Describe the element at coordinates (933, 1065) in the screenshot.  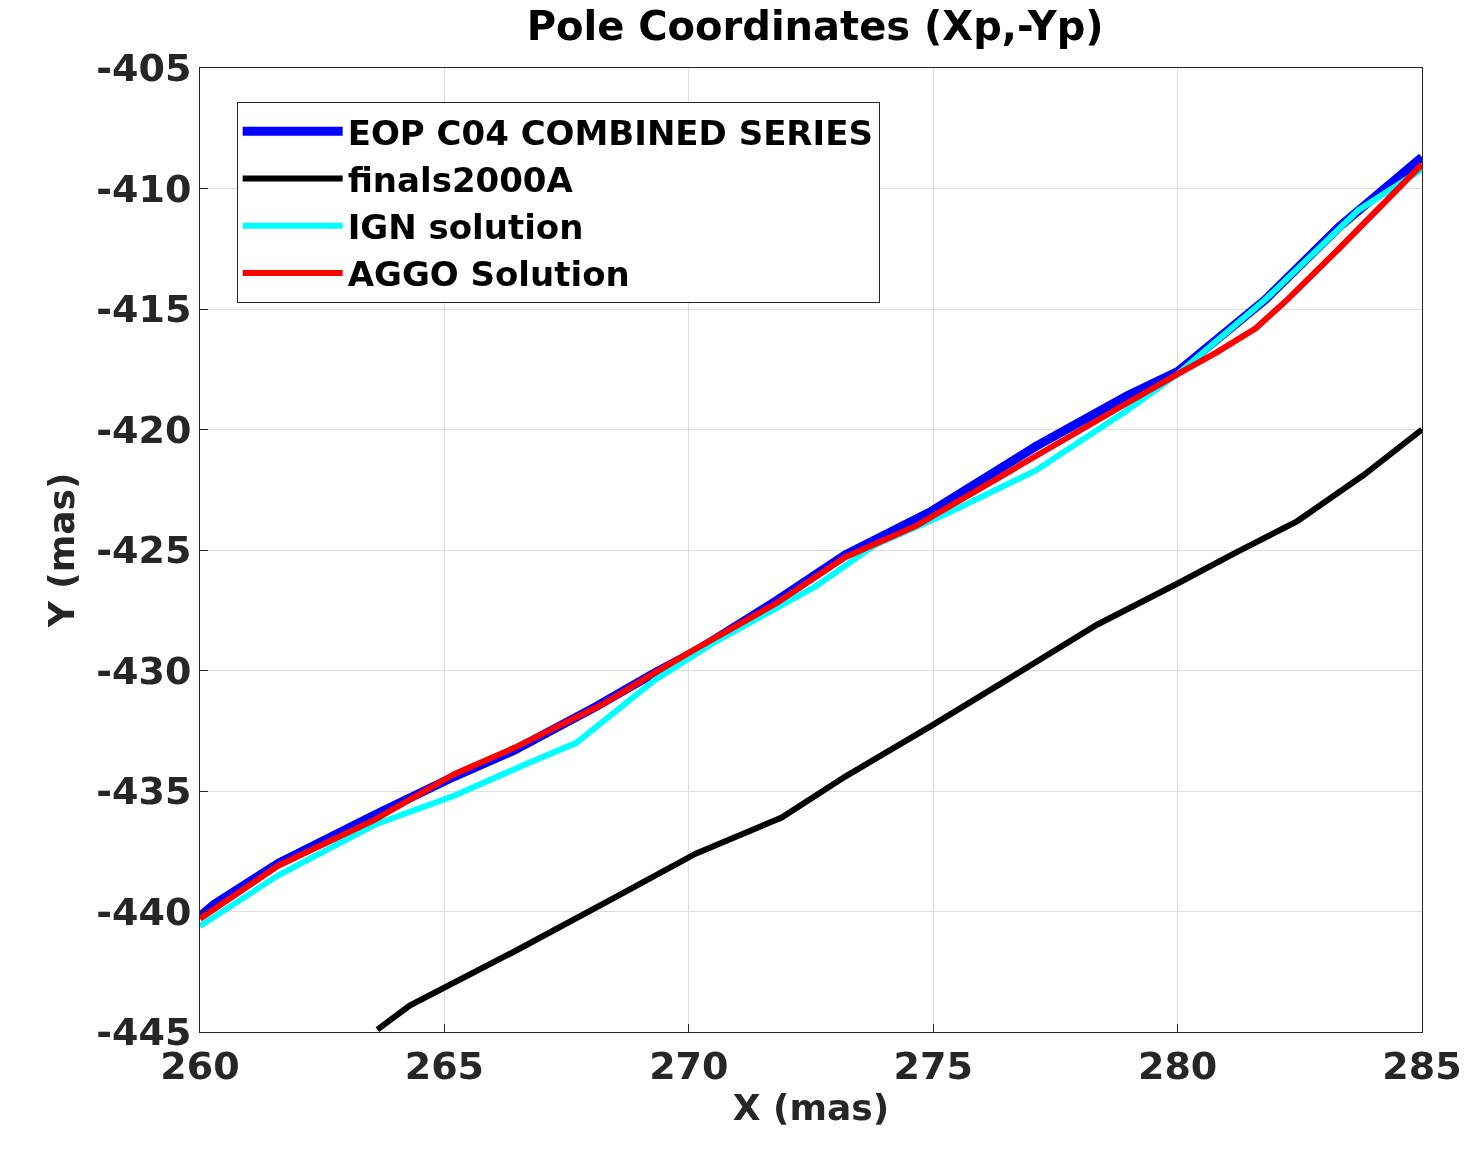
I see `x-tick-label: 275` at that location.